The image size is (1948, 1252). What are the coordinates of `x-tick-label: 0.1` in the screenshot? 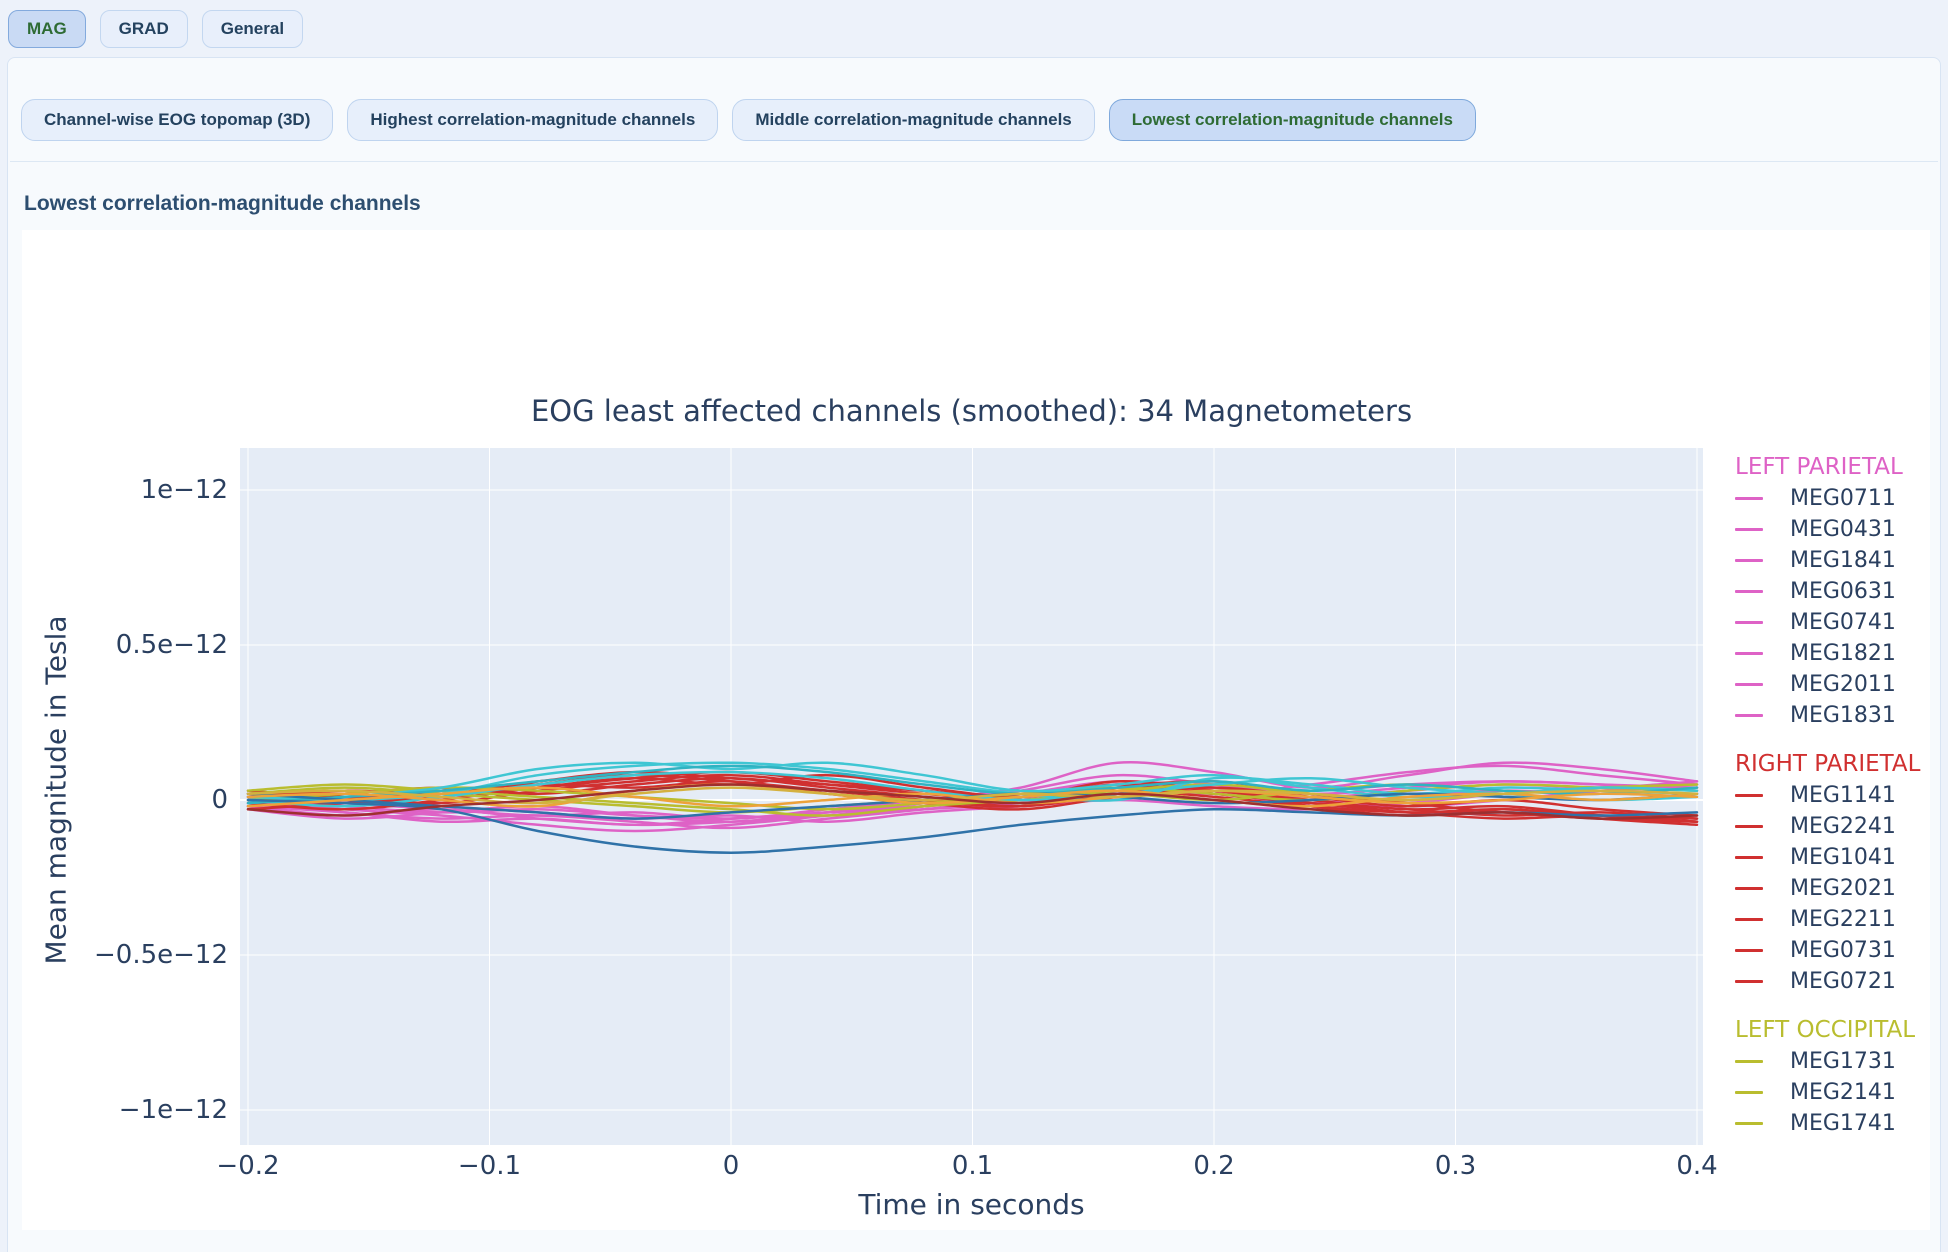 It's located at (972, 1166).